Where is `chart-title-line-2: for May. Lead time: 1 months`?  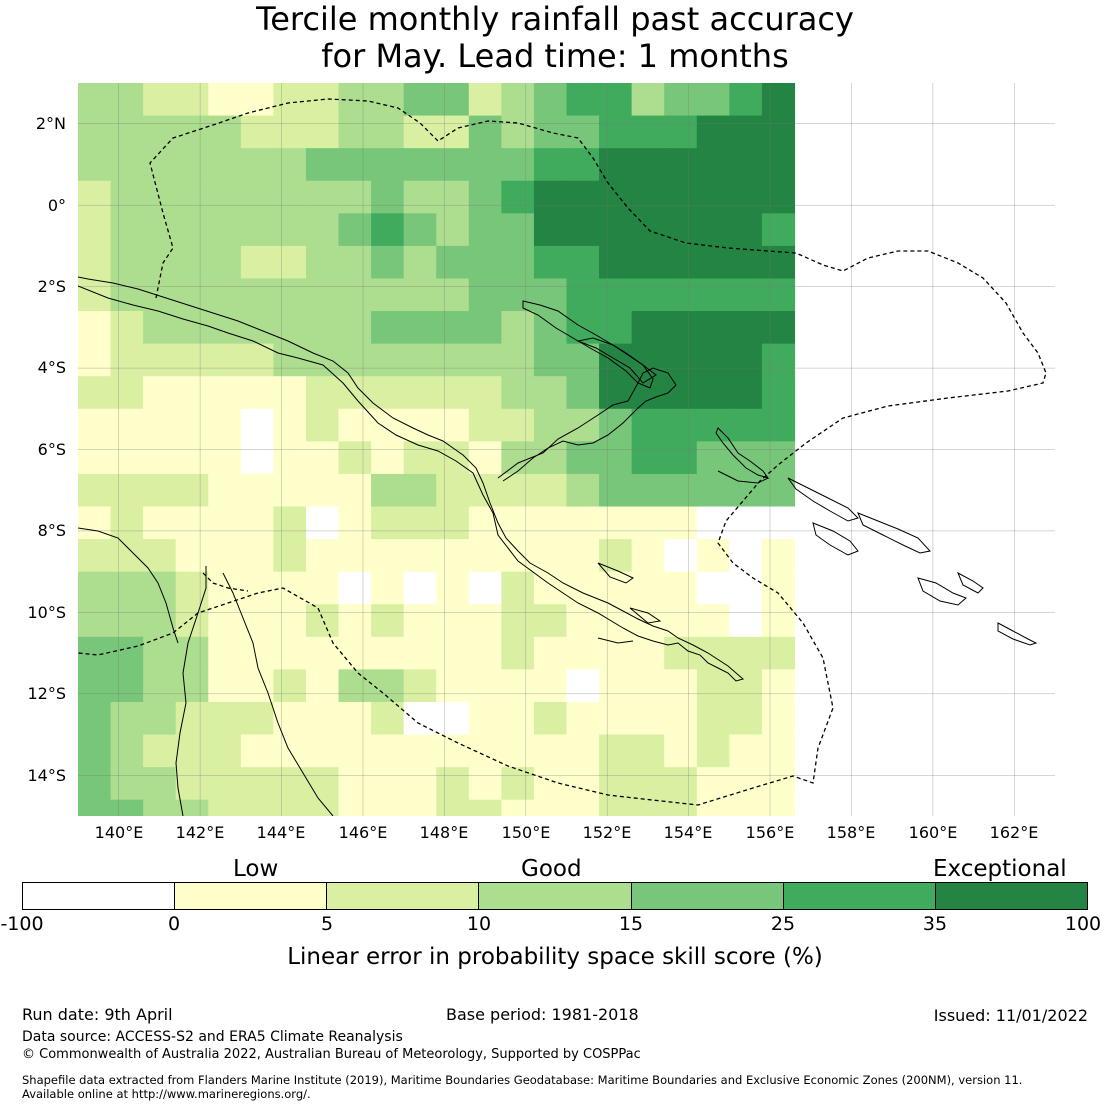
chart-title-line-2: for May. Lead time: 1 months is located at coordinates (555, 56).